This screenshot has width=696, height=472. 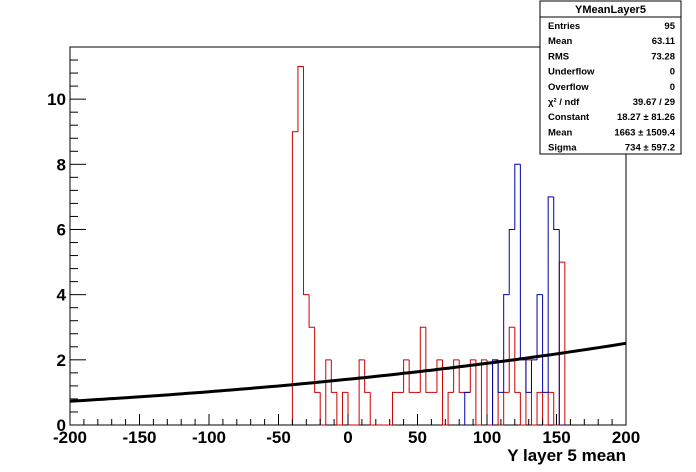 I want to click on y-tick-label: 10, so click(x=56, y=99).